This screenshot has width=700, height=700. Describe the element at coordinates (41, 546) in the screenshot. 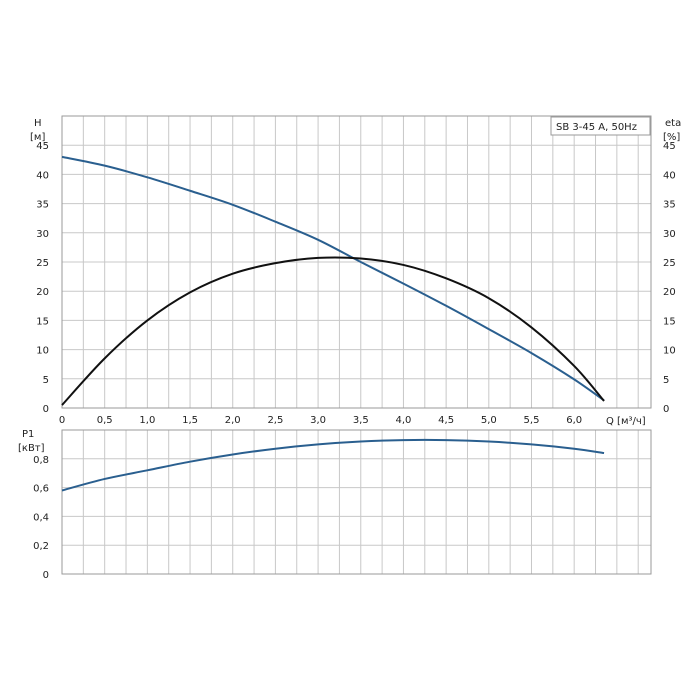

I see `p1-y-tick-label: 0,2` at that location.